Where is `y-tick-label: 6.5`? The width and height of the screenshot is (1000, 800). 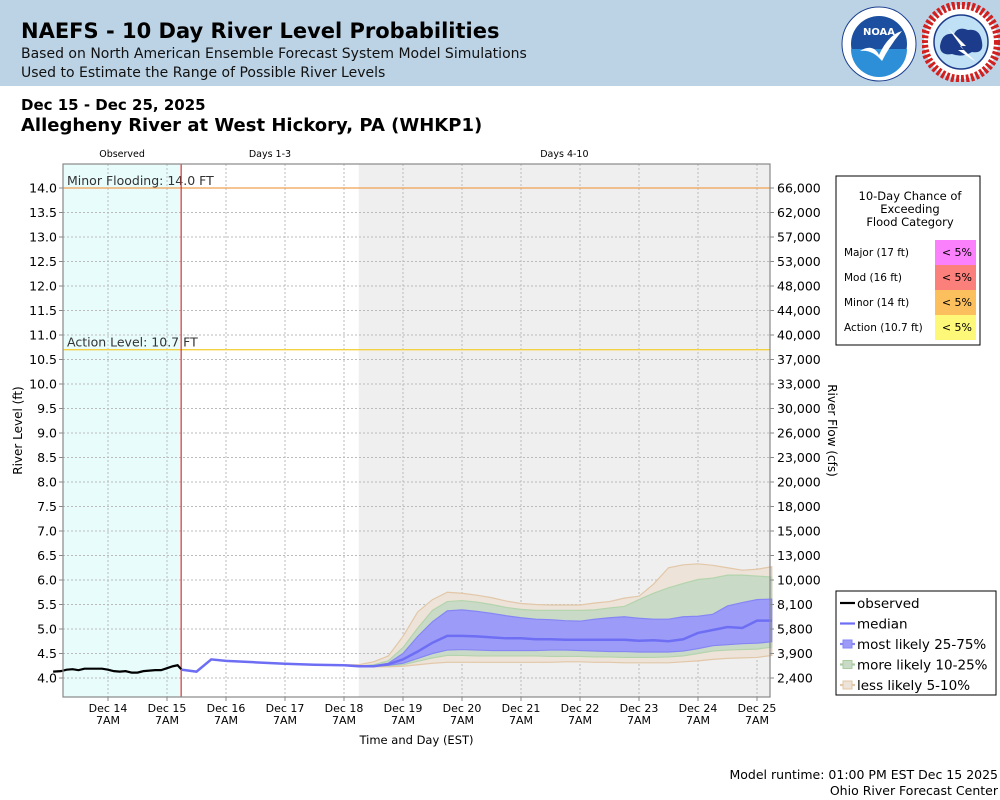 y-tick-label: 6.5 is located at coordinates (47, 555).